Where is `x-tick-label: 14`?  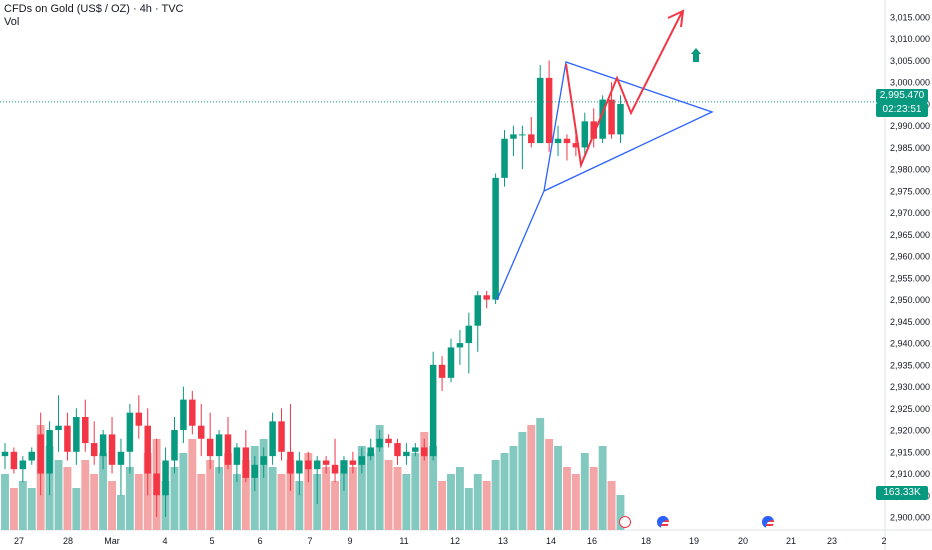 x-tick-label: 14 is located at coordinates (551, 541).